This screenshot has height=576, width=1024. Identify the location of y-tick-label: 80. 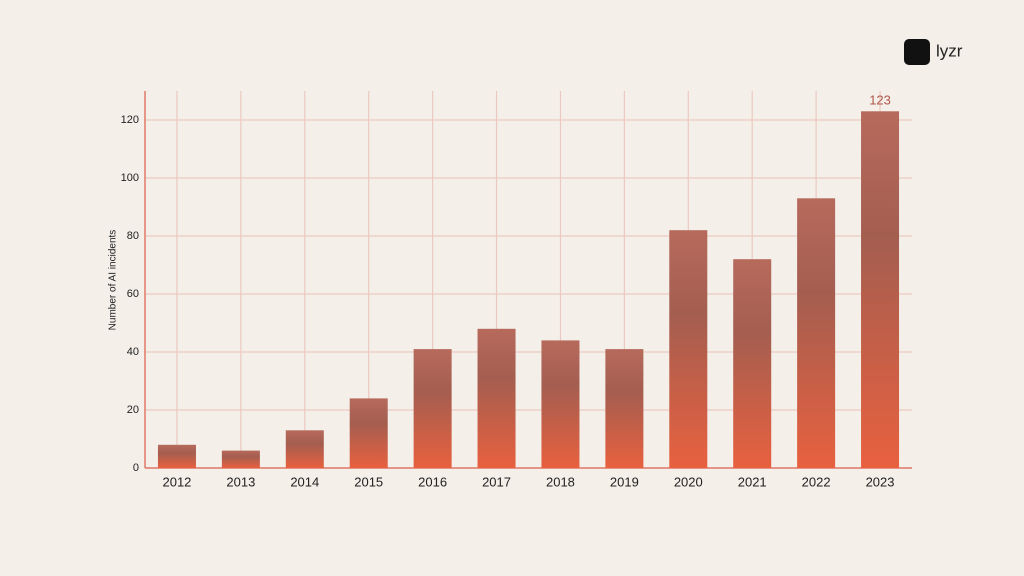
(133, 236).